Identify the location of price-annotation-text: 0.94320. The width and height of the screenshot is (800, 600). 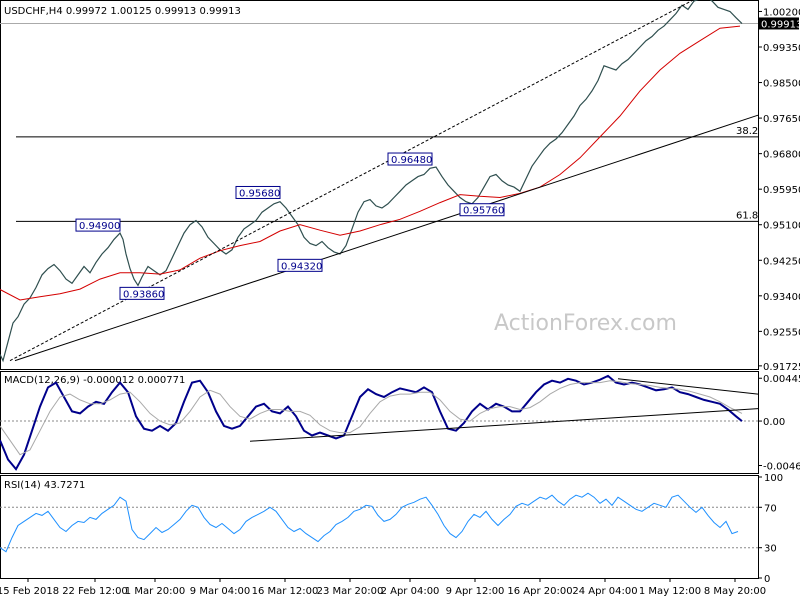
(301, 266).